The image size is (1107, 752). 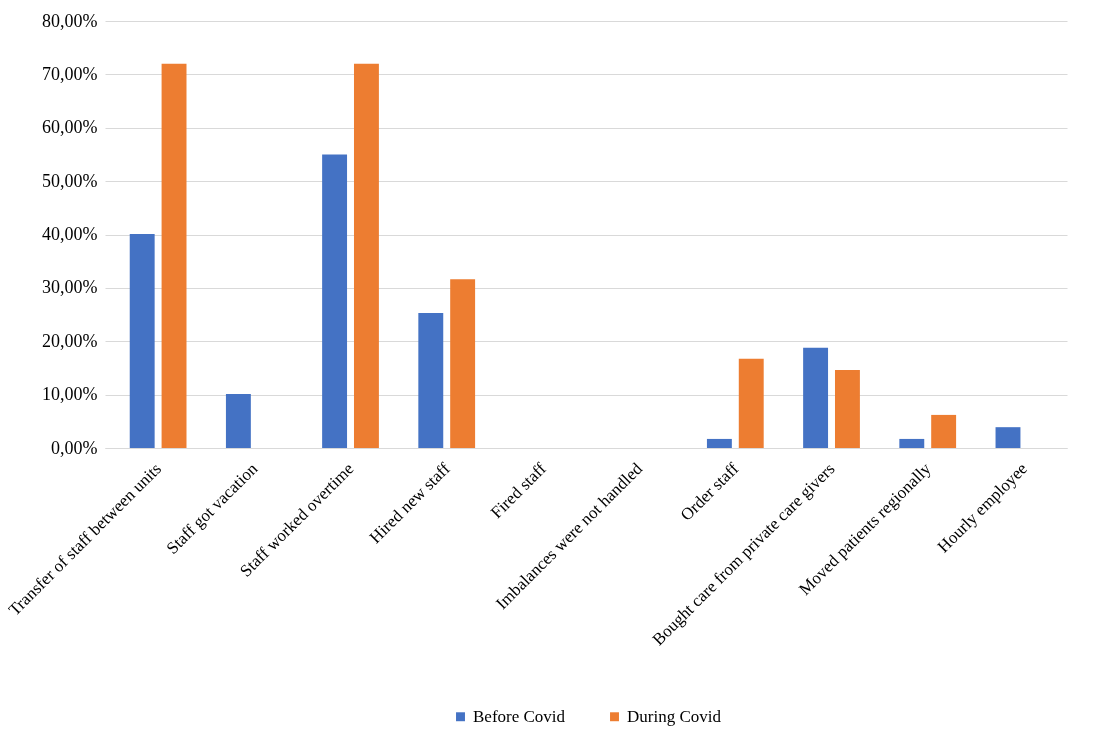 What do you see at coordinates (70, 340) in the screenshot?
I see `y-tick-label: 20,00%` at bounding box center [70, 340].